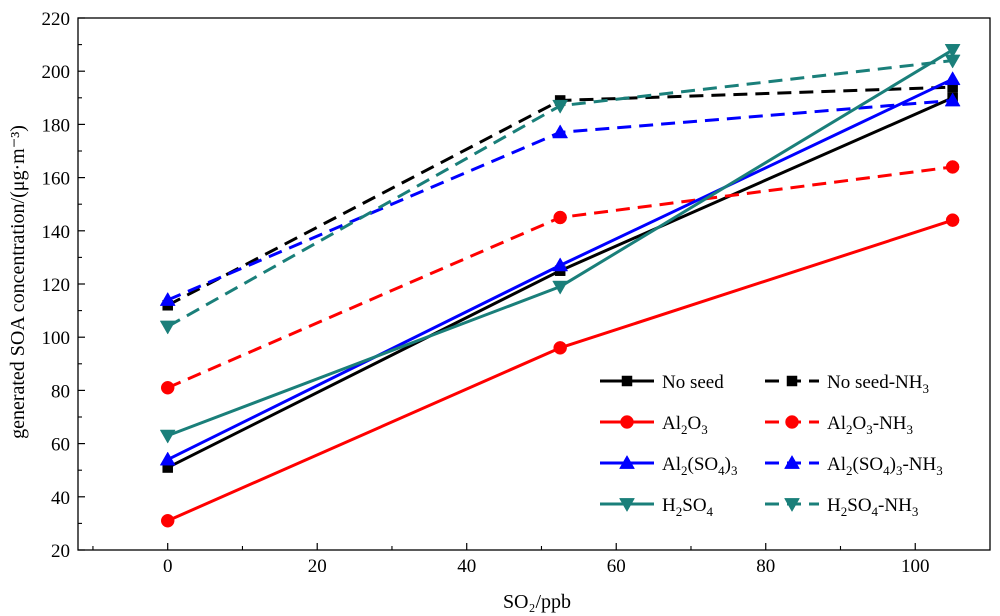 This screenshot has height=616, width=1000. Describe the element at coordinates (693, 382) in the screenshot. I see `legend-label: No seed` at that location.